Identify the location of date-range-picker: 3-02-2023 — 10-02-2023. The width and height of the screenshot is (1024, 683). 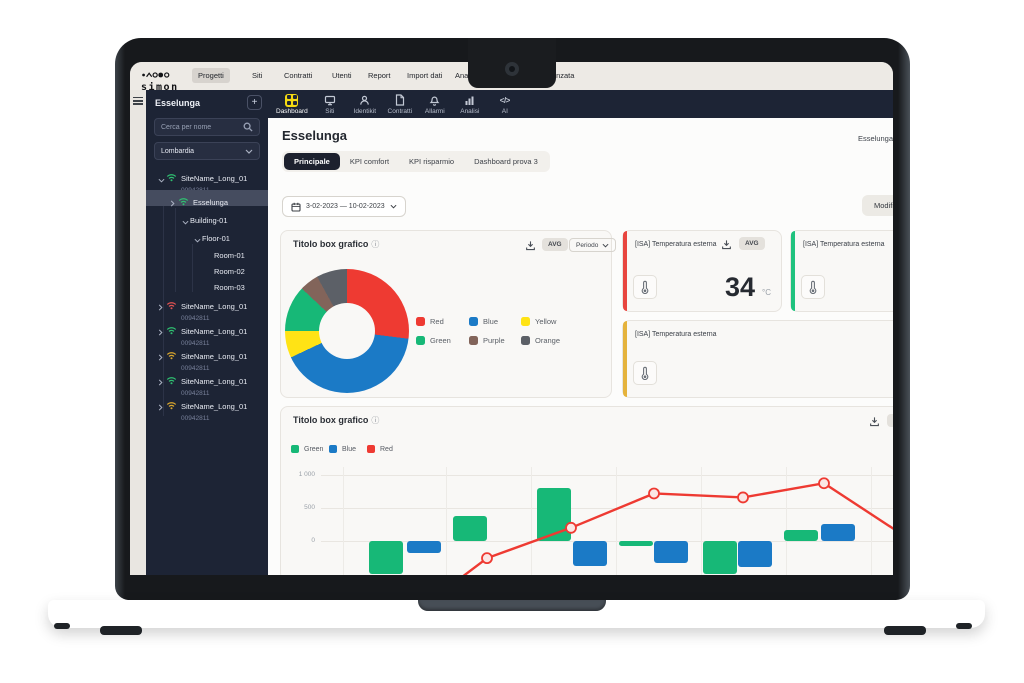
(344, 206).